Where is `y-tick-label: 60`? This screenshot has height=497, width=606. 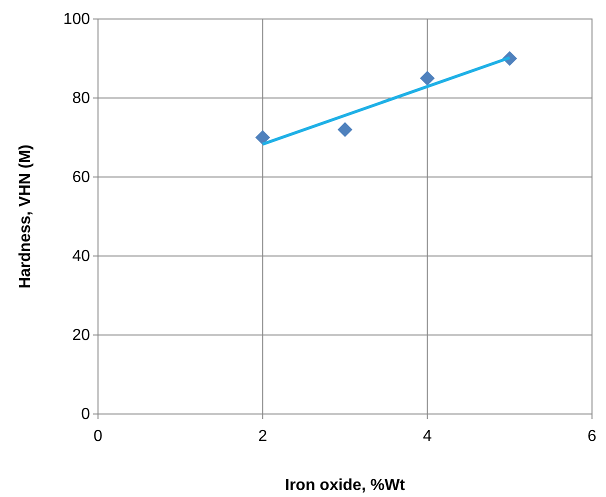 y-tick-label: 60 is located at coordinates (81, 177).